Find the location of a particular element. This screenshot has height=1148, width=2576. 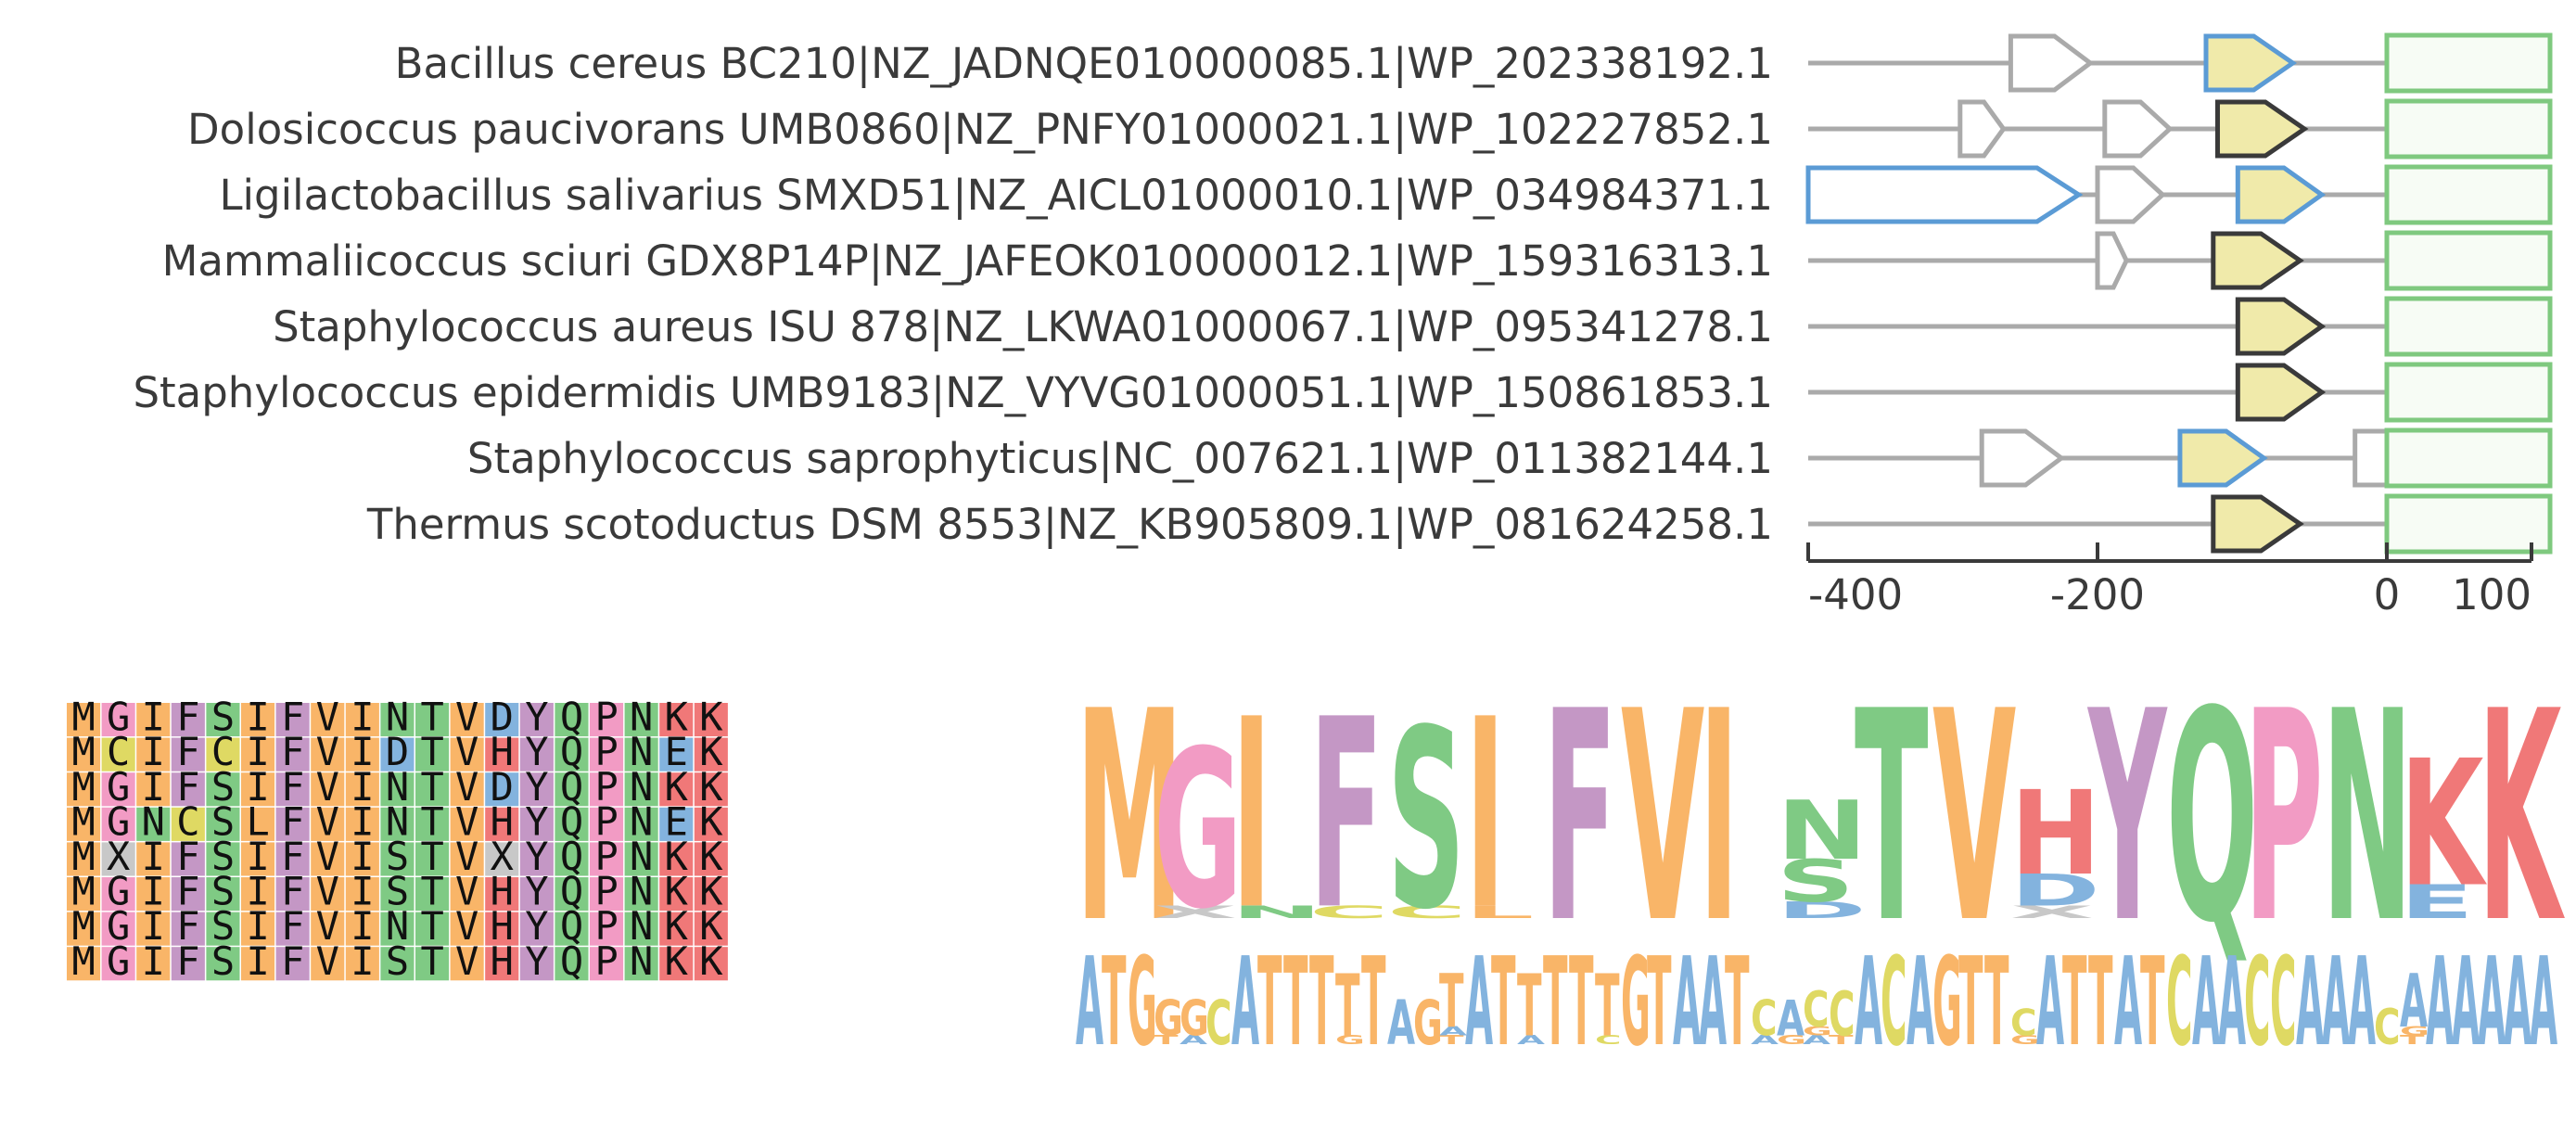

alignment-residue: X is located at coordinates (502, 856).